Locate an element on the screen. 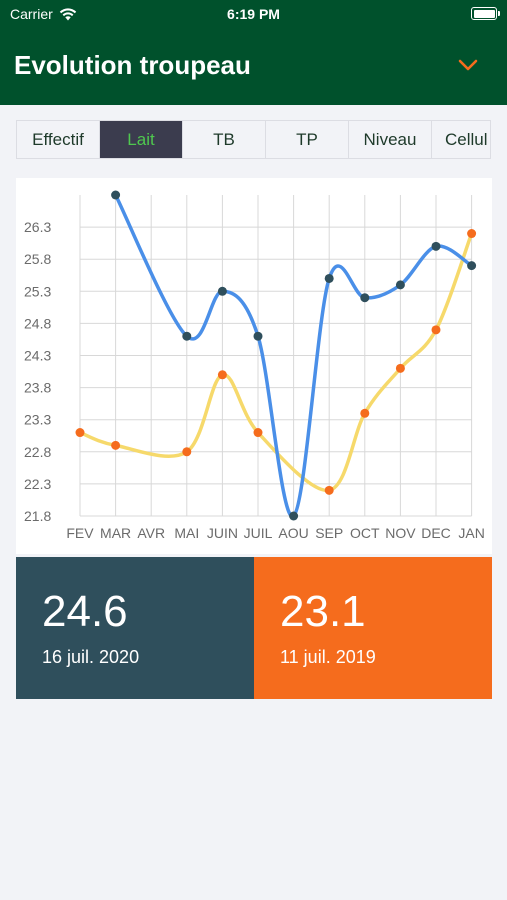 This screenshot has height=900, width=507. x-tick-label: JAN is located at coordinates (471, 533).